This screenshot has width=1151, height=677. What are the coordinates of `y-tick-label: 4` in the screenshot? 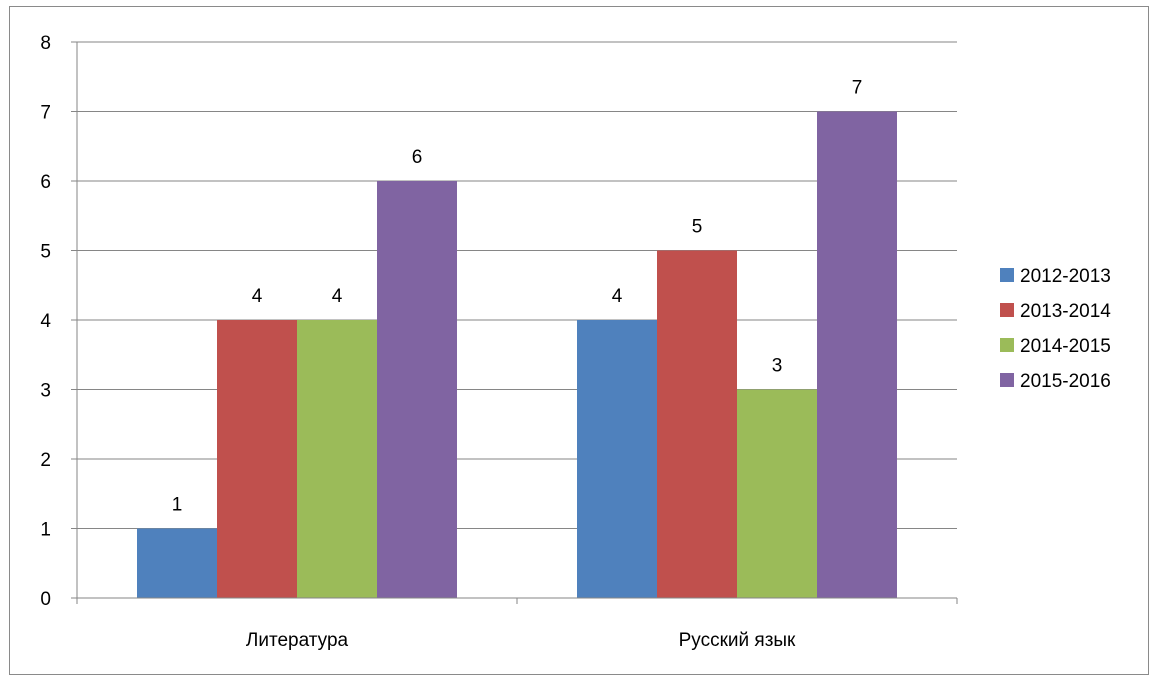 It's located at (45, 321).